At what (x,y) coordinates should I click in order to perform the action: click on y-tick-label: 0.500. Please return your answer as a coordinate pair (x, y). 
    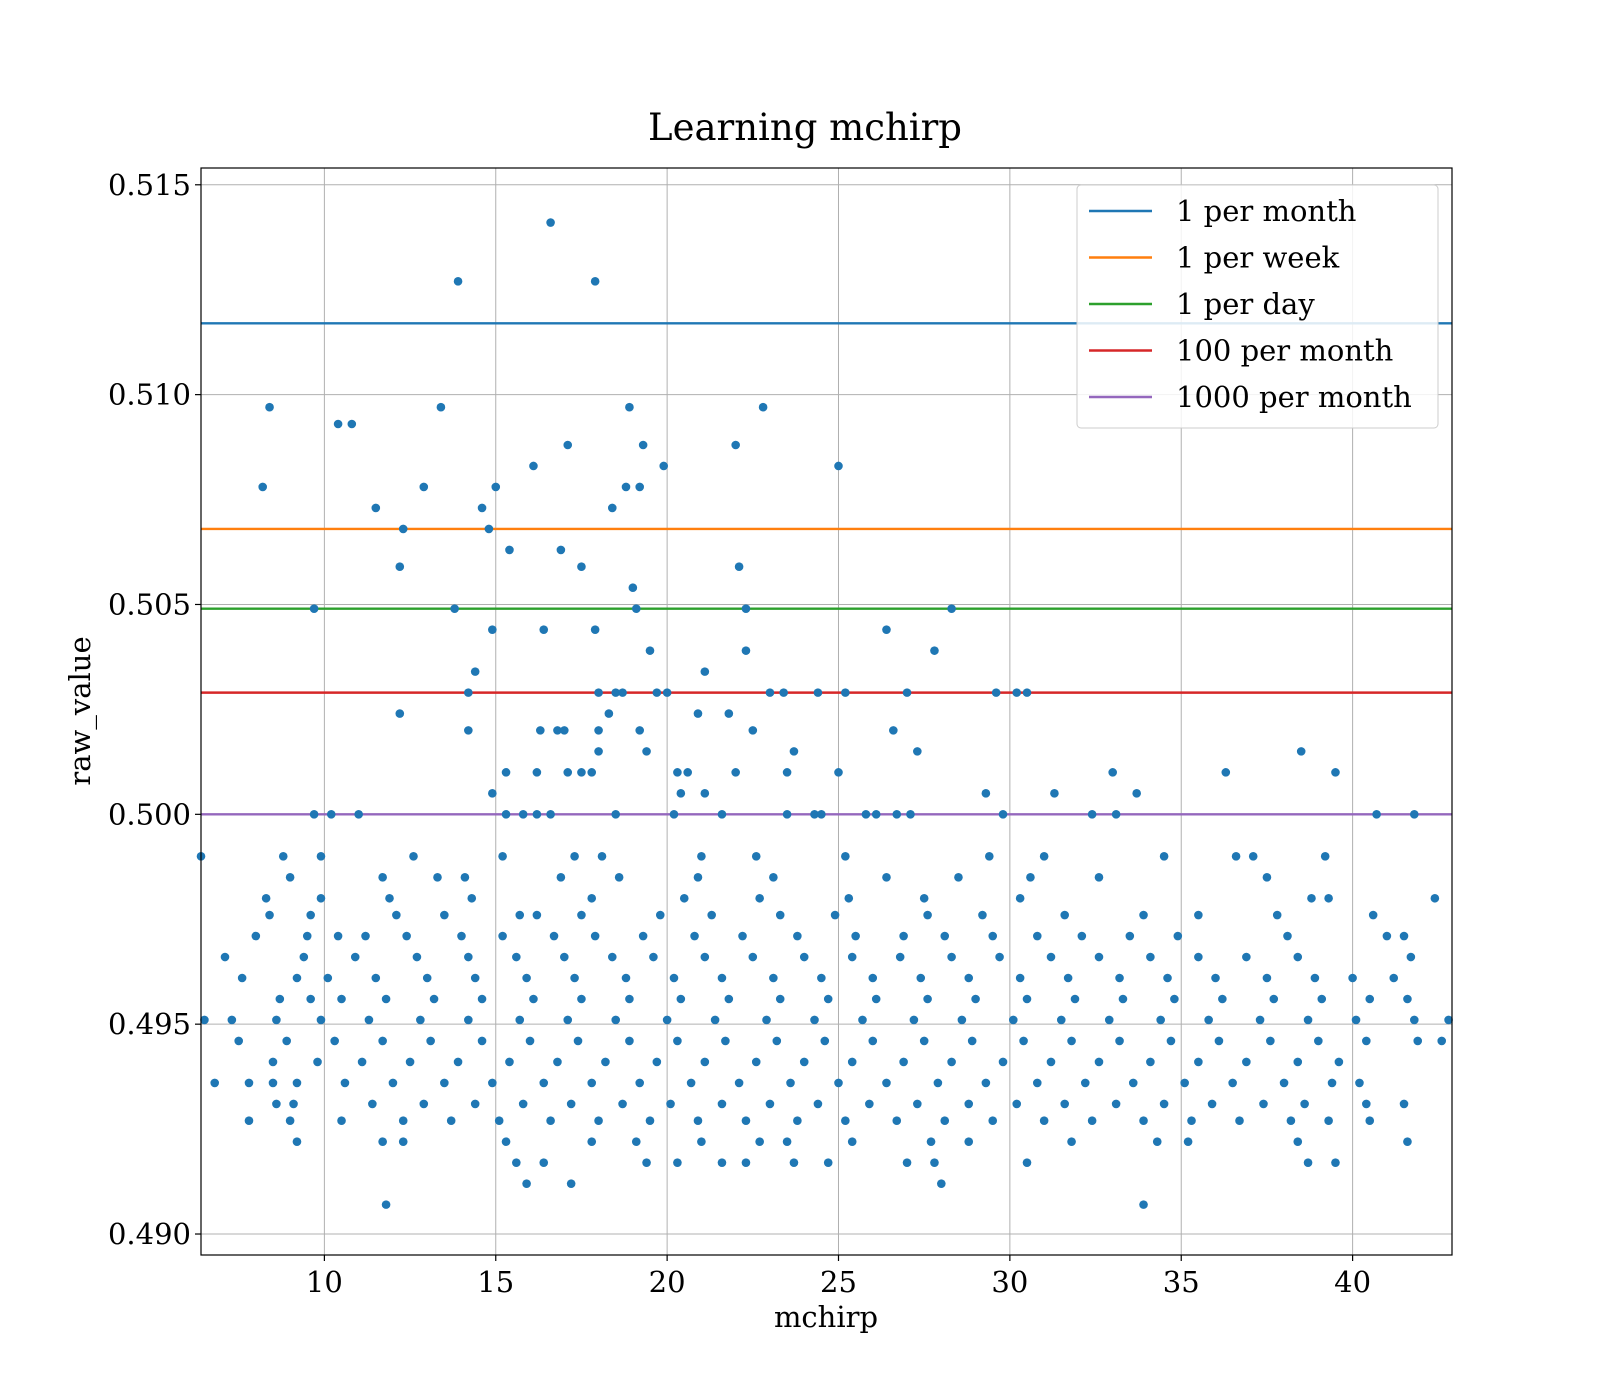
    Looking at the image, I should click on (149, 814).